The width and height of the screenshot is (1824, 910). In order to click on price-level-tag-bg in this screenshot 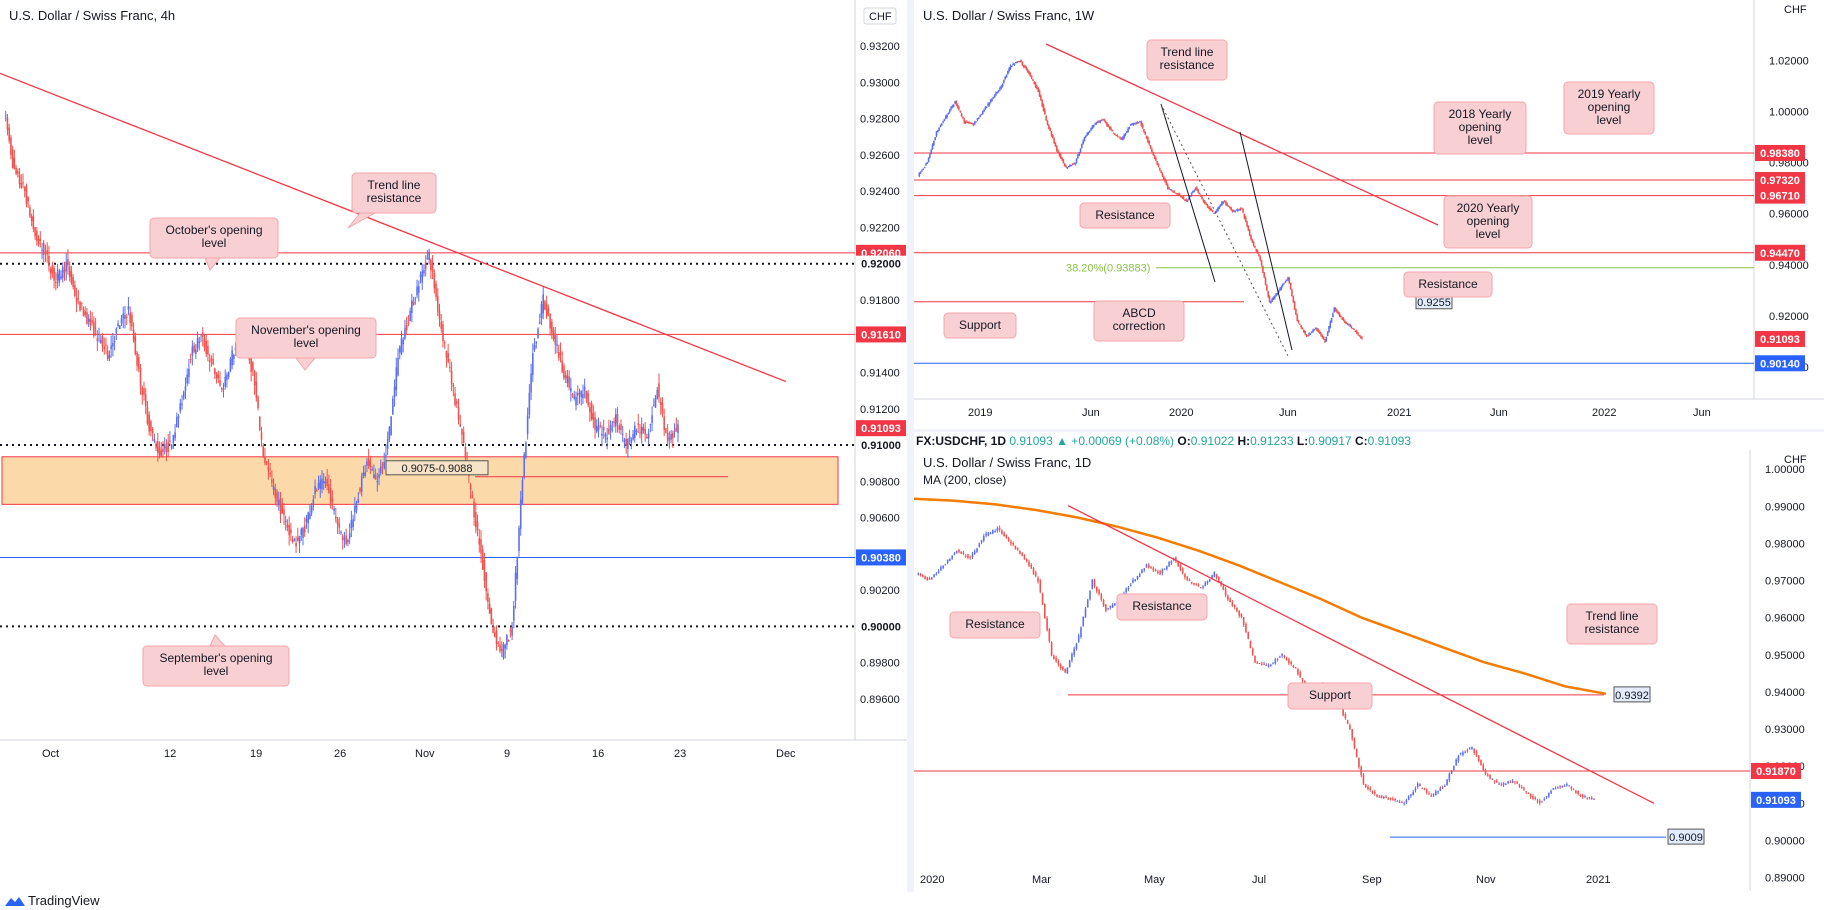, I will do `click(1780, 152)`.